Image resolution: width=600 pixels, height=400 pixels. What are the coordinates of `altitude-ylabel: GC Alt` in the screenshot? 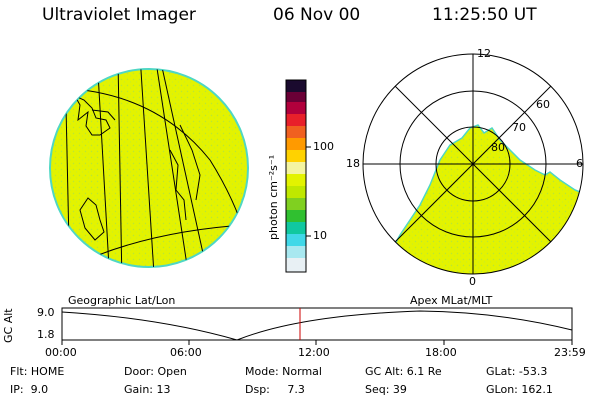 It's located at (8, 325).